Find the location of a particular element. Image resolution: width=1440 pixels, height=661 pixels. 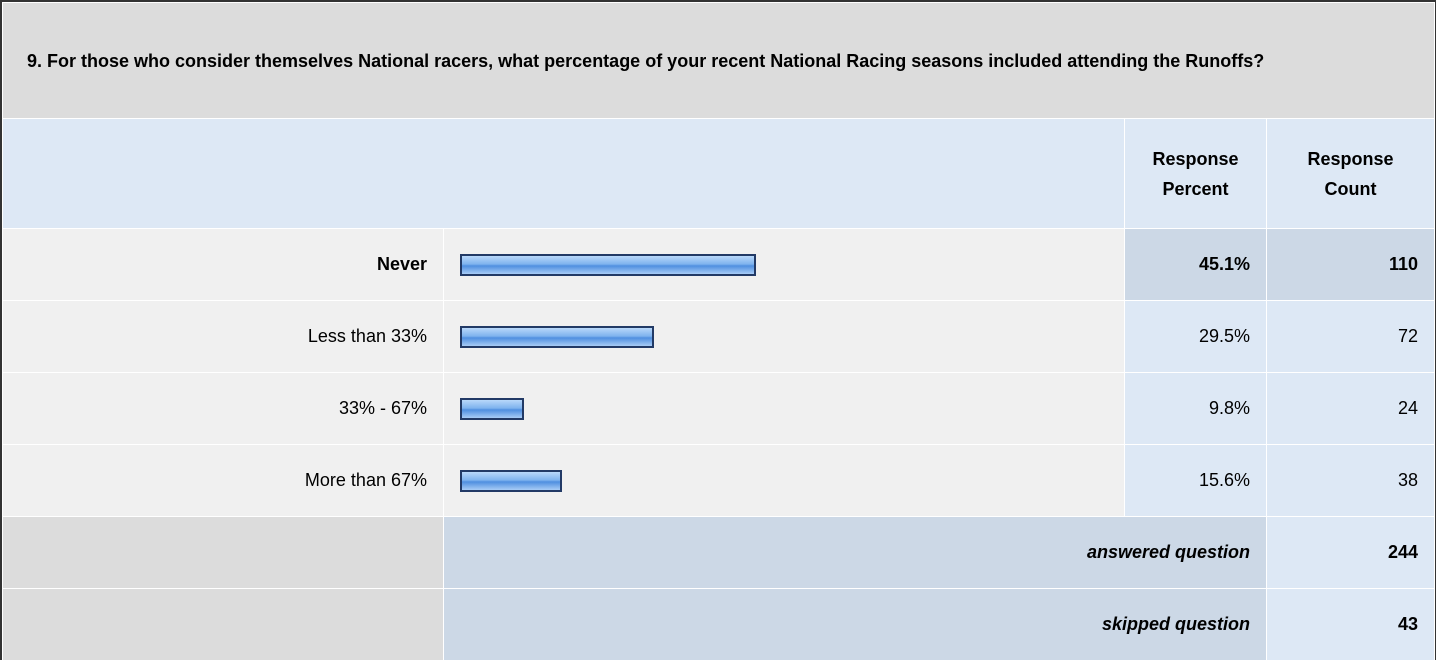

response-percent: 45.1% is located at coordinates (1195, 264).